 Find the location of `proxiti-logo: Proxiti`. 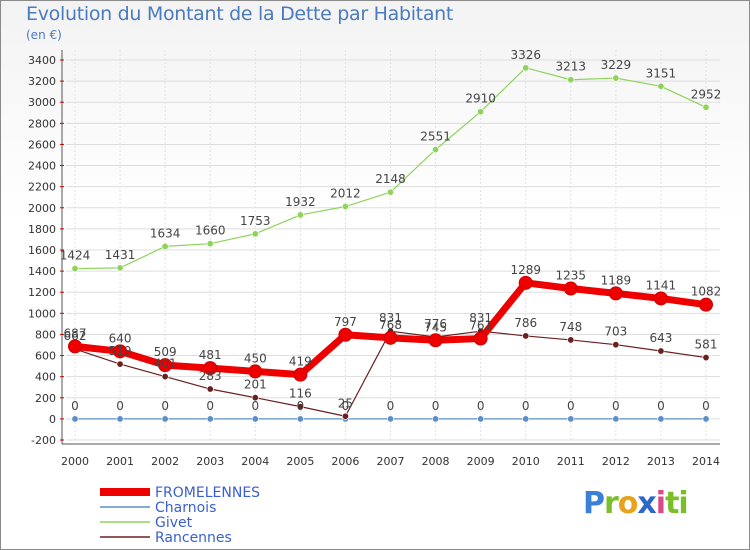

proxiti-logo: Proxiti is located at coordinates (636, 503).